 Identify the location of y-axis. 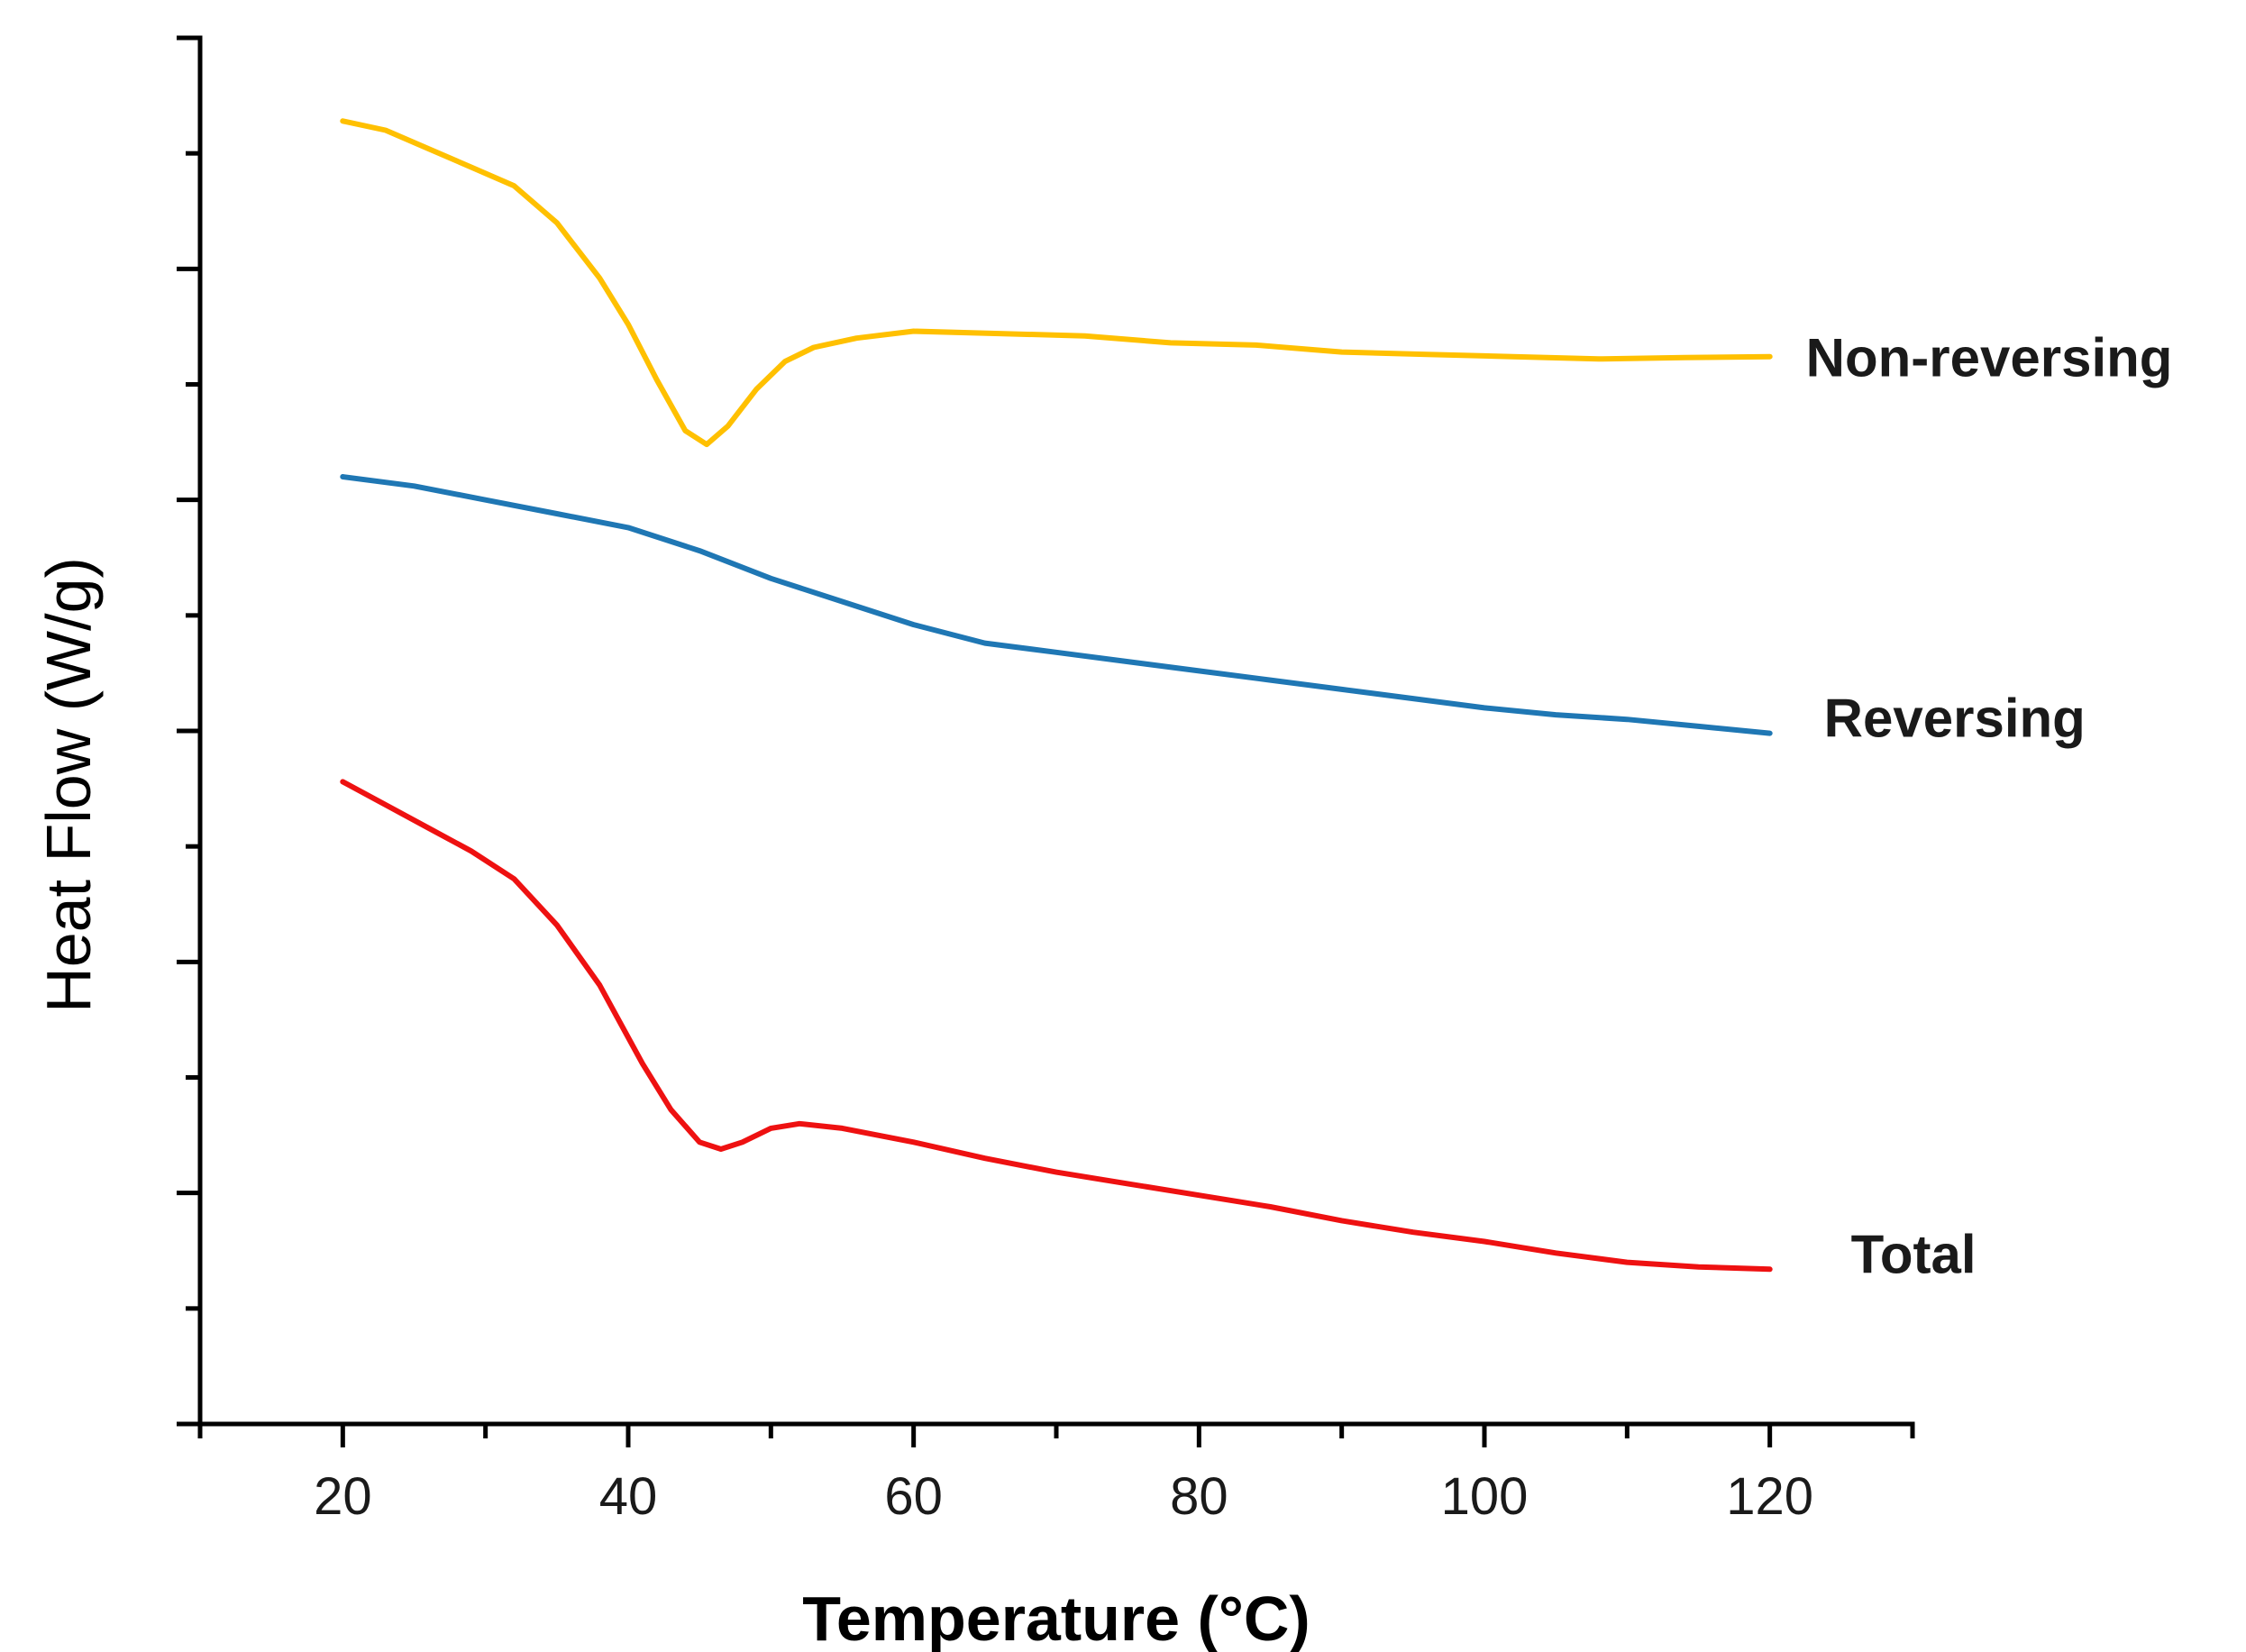
(190, 731).